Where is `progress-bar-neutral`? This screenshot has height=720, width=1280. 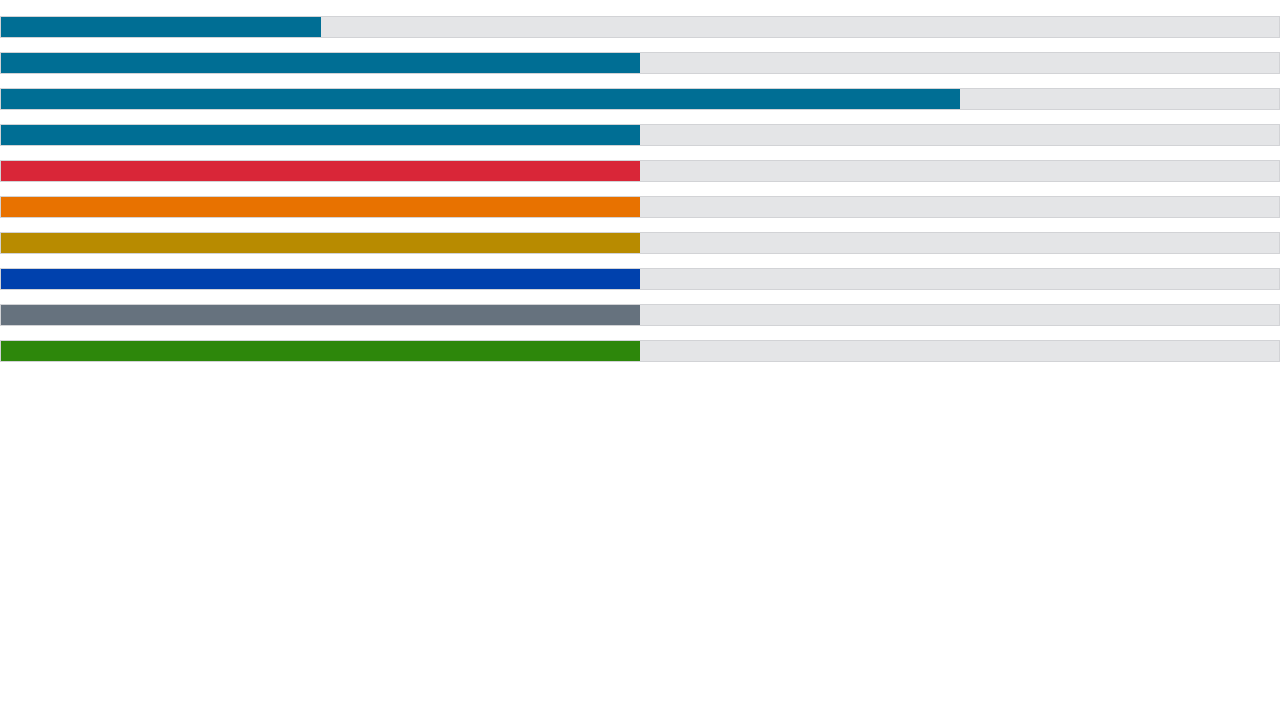 progress-bar-neutral is located at coordinates (640, 315).